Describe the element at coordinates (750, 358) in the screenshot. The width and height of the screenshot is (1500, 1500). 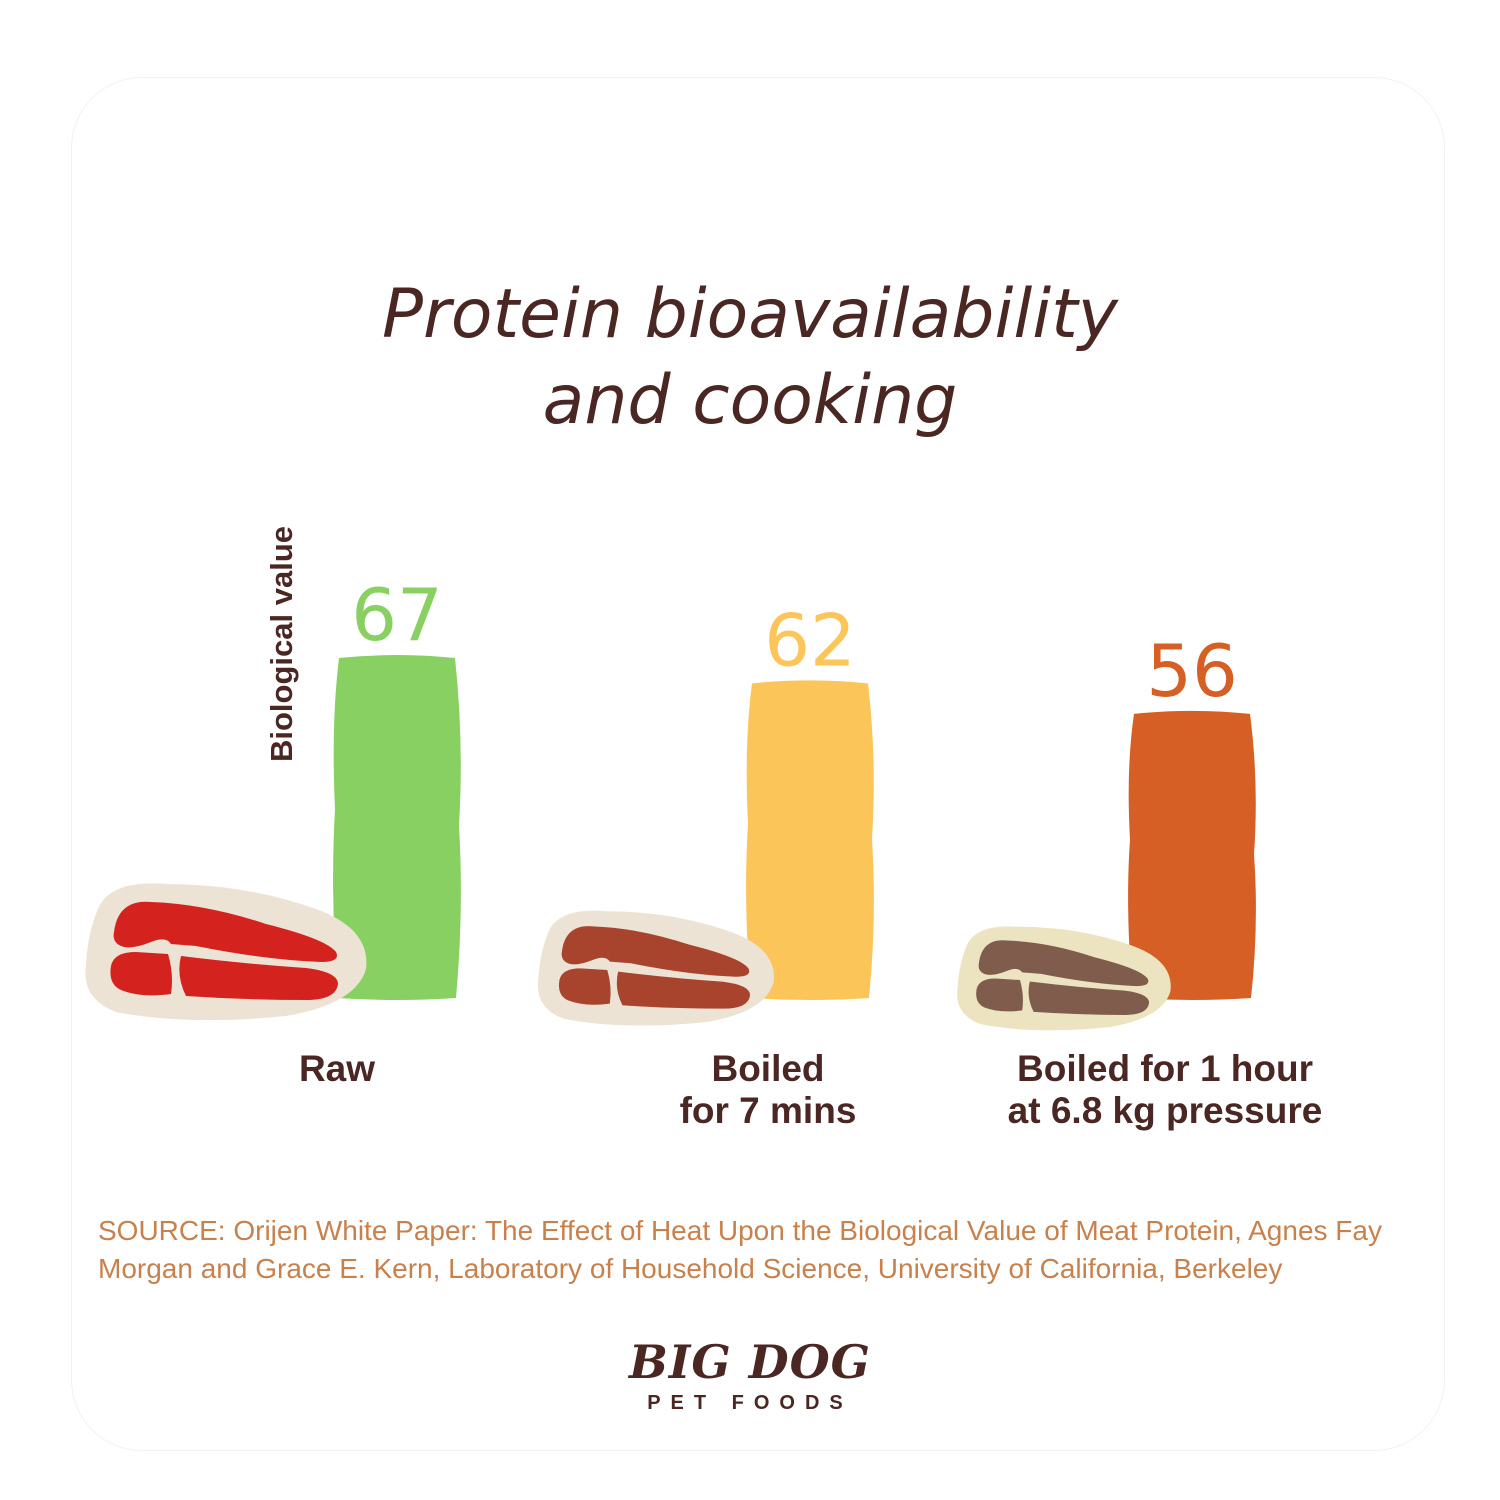
I see `chart-title: Protein bioavailability and cooking` at that location.